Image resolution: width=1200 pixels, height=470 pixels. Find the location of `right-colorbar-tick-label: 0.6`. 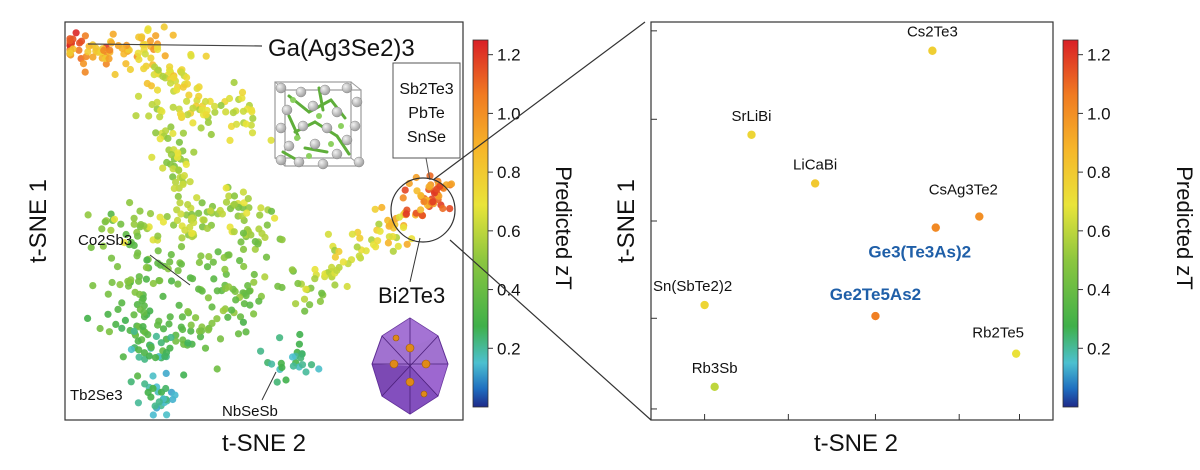

right-colorbar-tick-label: 0.6 is located at coordinates (1099, 231).